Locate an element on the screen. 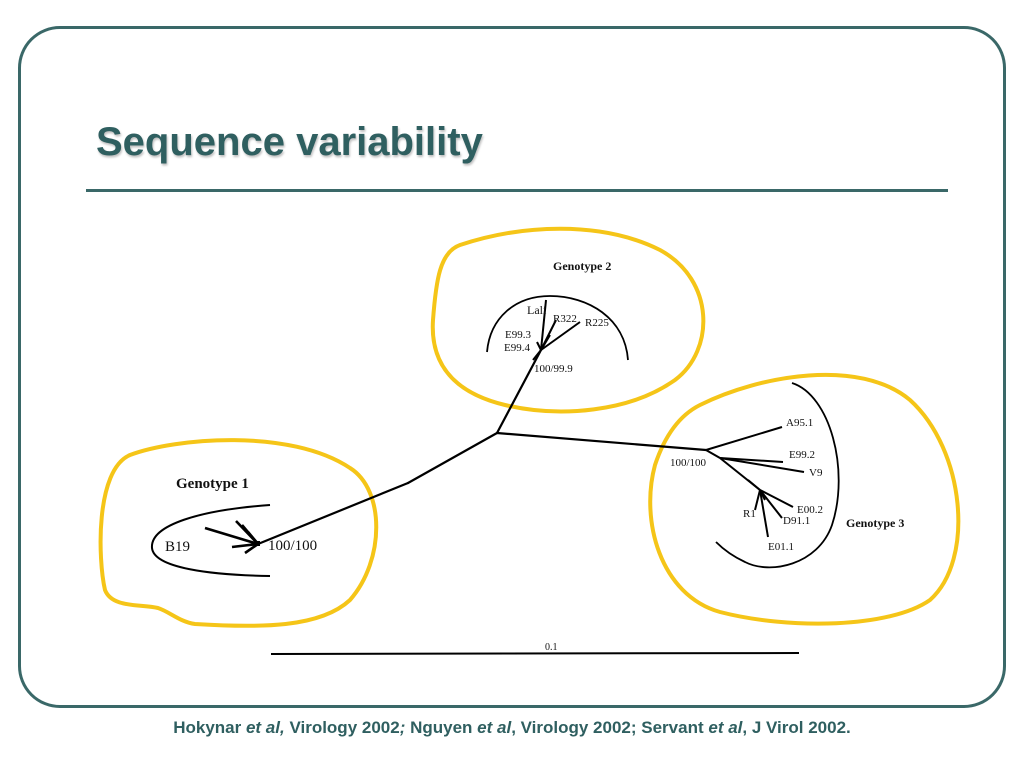  title-underline is located at coordinates (517, 190).